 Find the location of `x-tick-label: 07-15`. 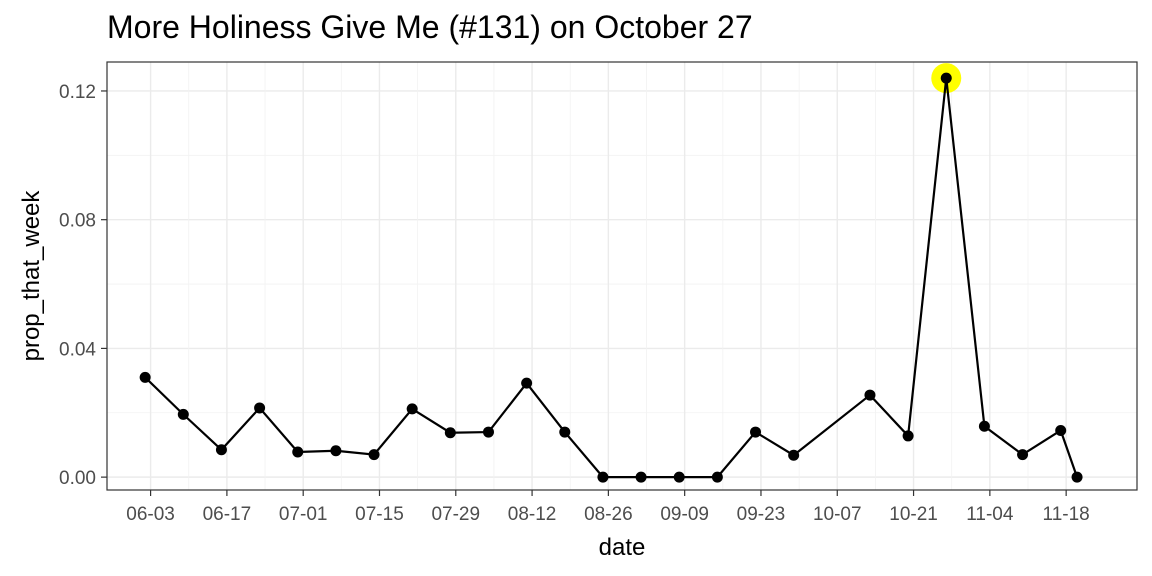

x-tick-label: 07-15 is located at coordinates (379, 514).